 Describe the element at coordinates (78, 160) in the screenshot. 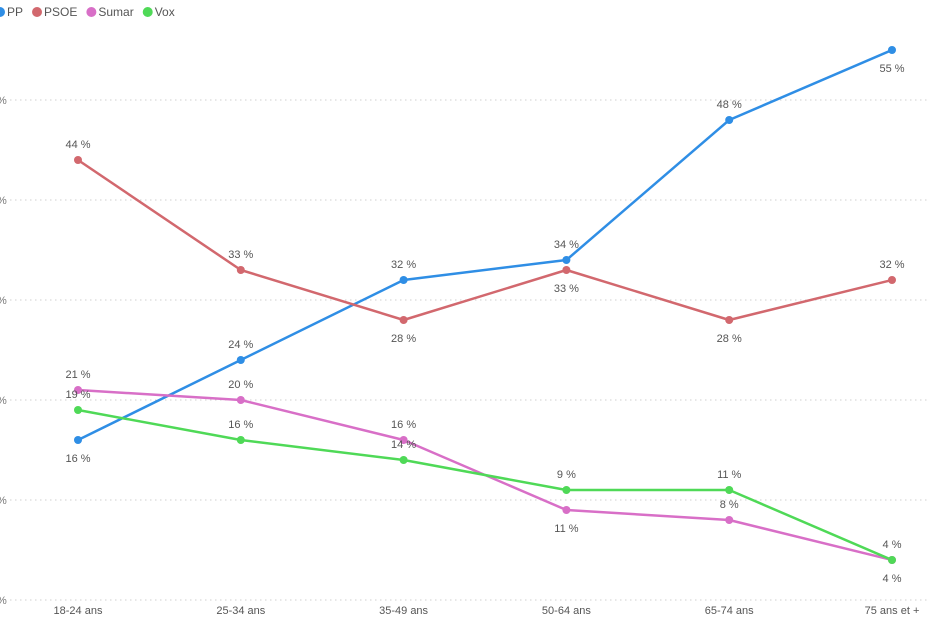

I see `point-psoe-18-24-ans` at that location.